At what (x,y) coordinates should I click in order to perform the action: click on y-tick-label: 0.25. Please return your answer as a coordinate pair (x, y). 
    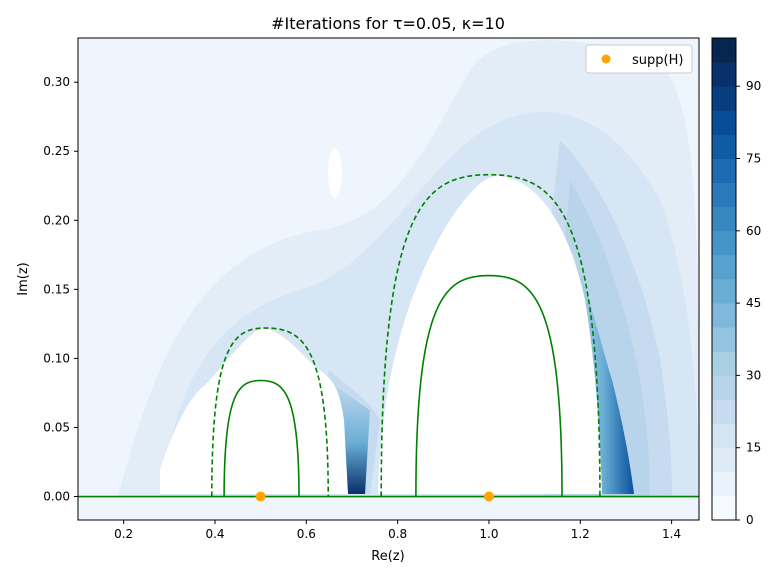
    Looking at the image, I should click on (56, 151).